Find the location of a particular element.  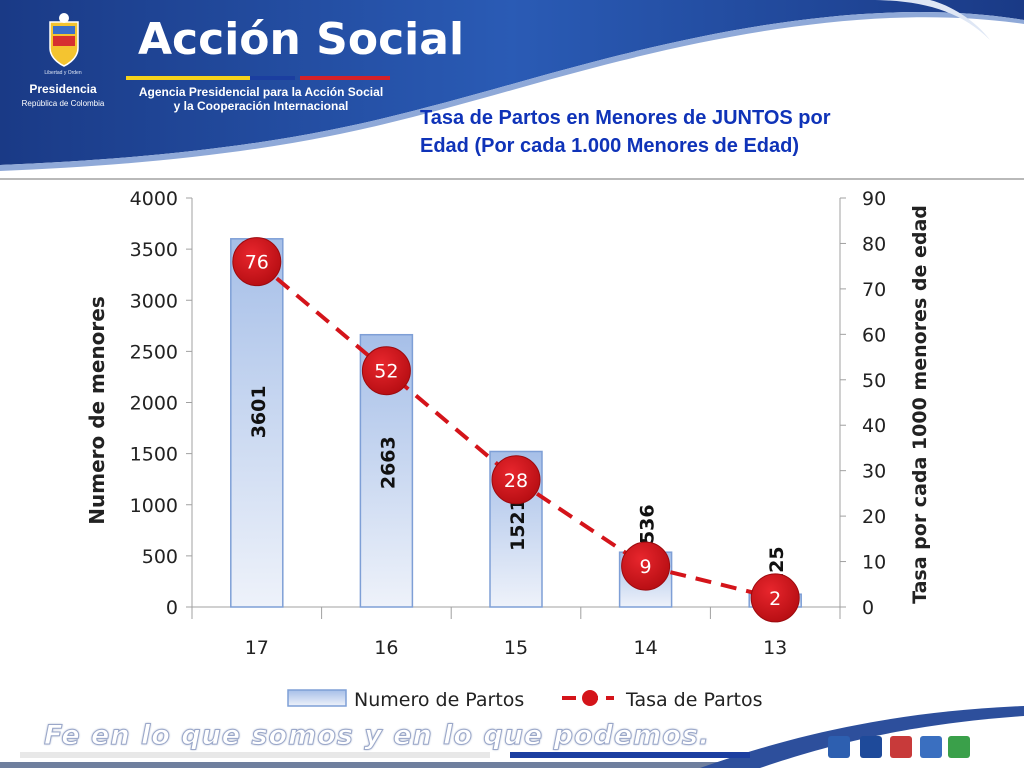

chart-title-line-1: Tasa de Partos en Menores de JUNTOS por is located at coordinates (625, 118).